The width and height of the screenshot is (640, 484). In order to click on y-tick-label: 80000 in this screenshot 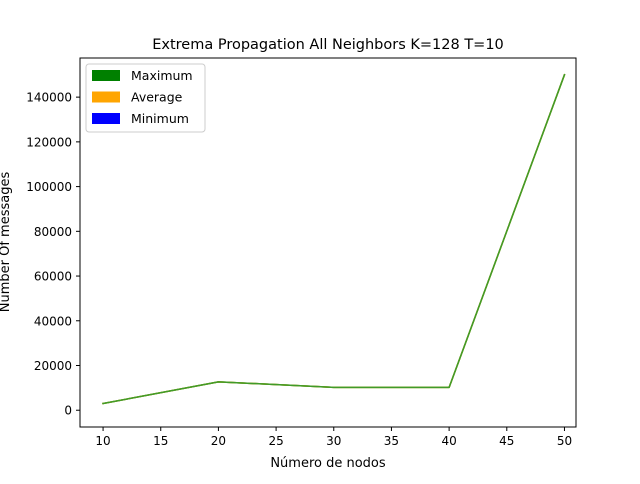, I will do `click(53, 232)`.